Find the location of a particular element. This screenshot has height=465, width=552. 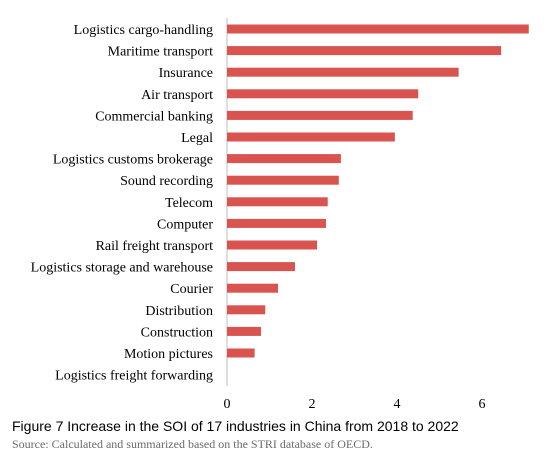

category-label-commercial-banking: Commercial banking is located at coordinates (154, 116).